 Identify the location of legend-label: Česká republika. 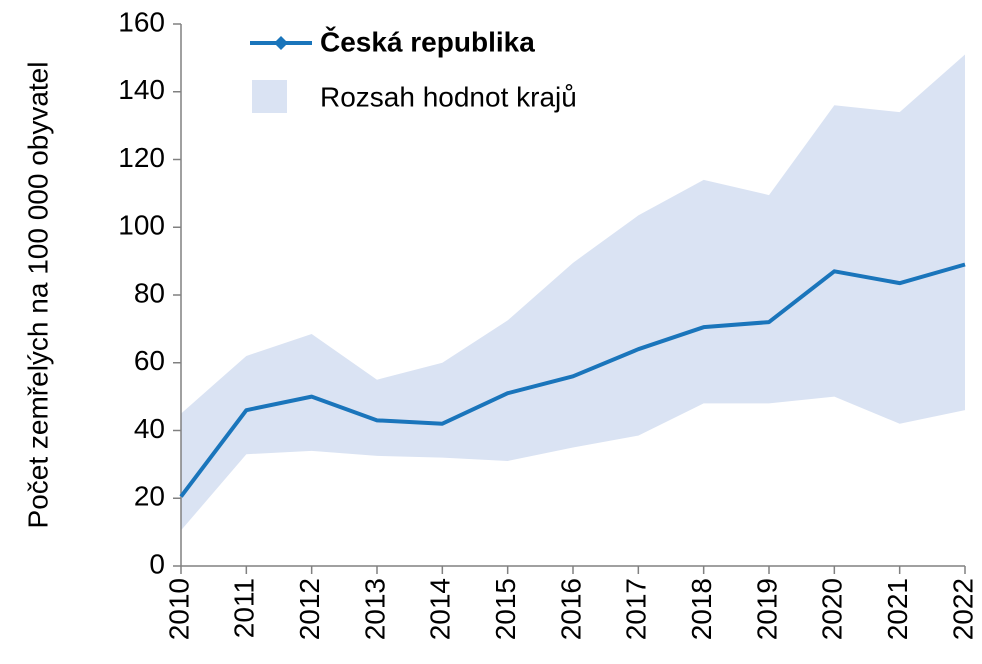
(427, 41).